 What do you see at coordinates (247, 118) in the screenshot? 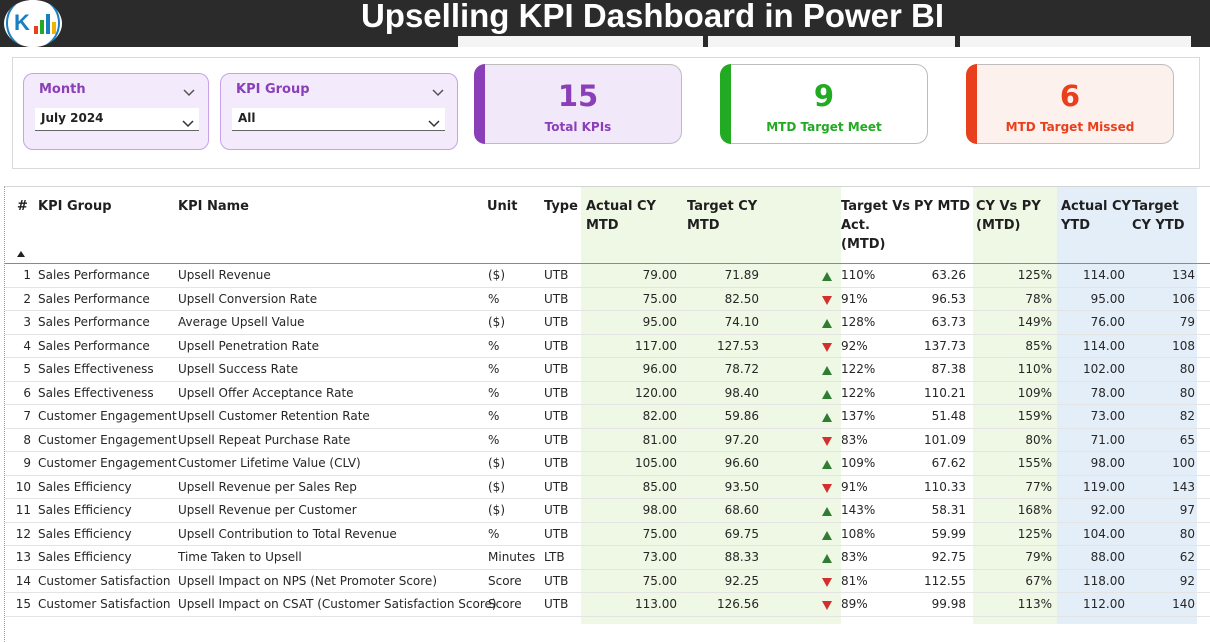
I see `kpi-group-select-value: All` at bounding box center [247, 118].